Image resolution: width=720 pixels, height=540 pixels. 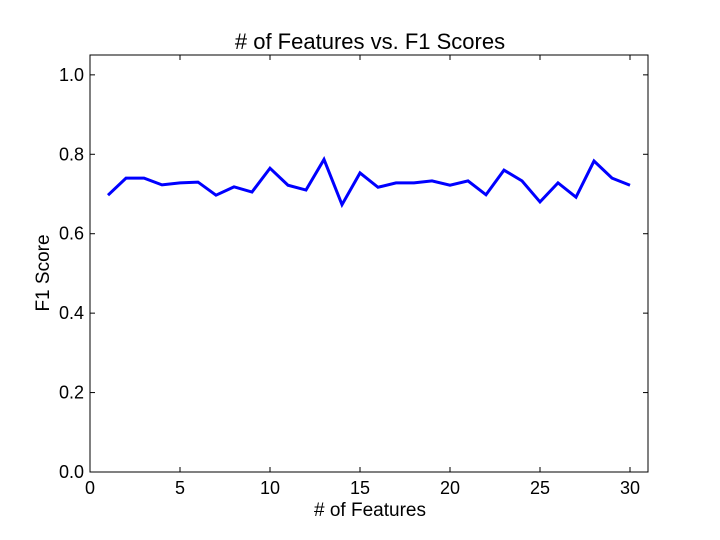 I want to click on y-tick-label: 0.0, so click(x=71, y=472).